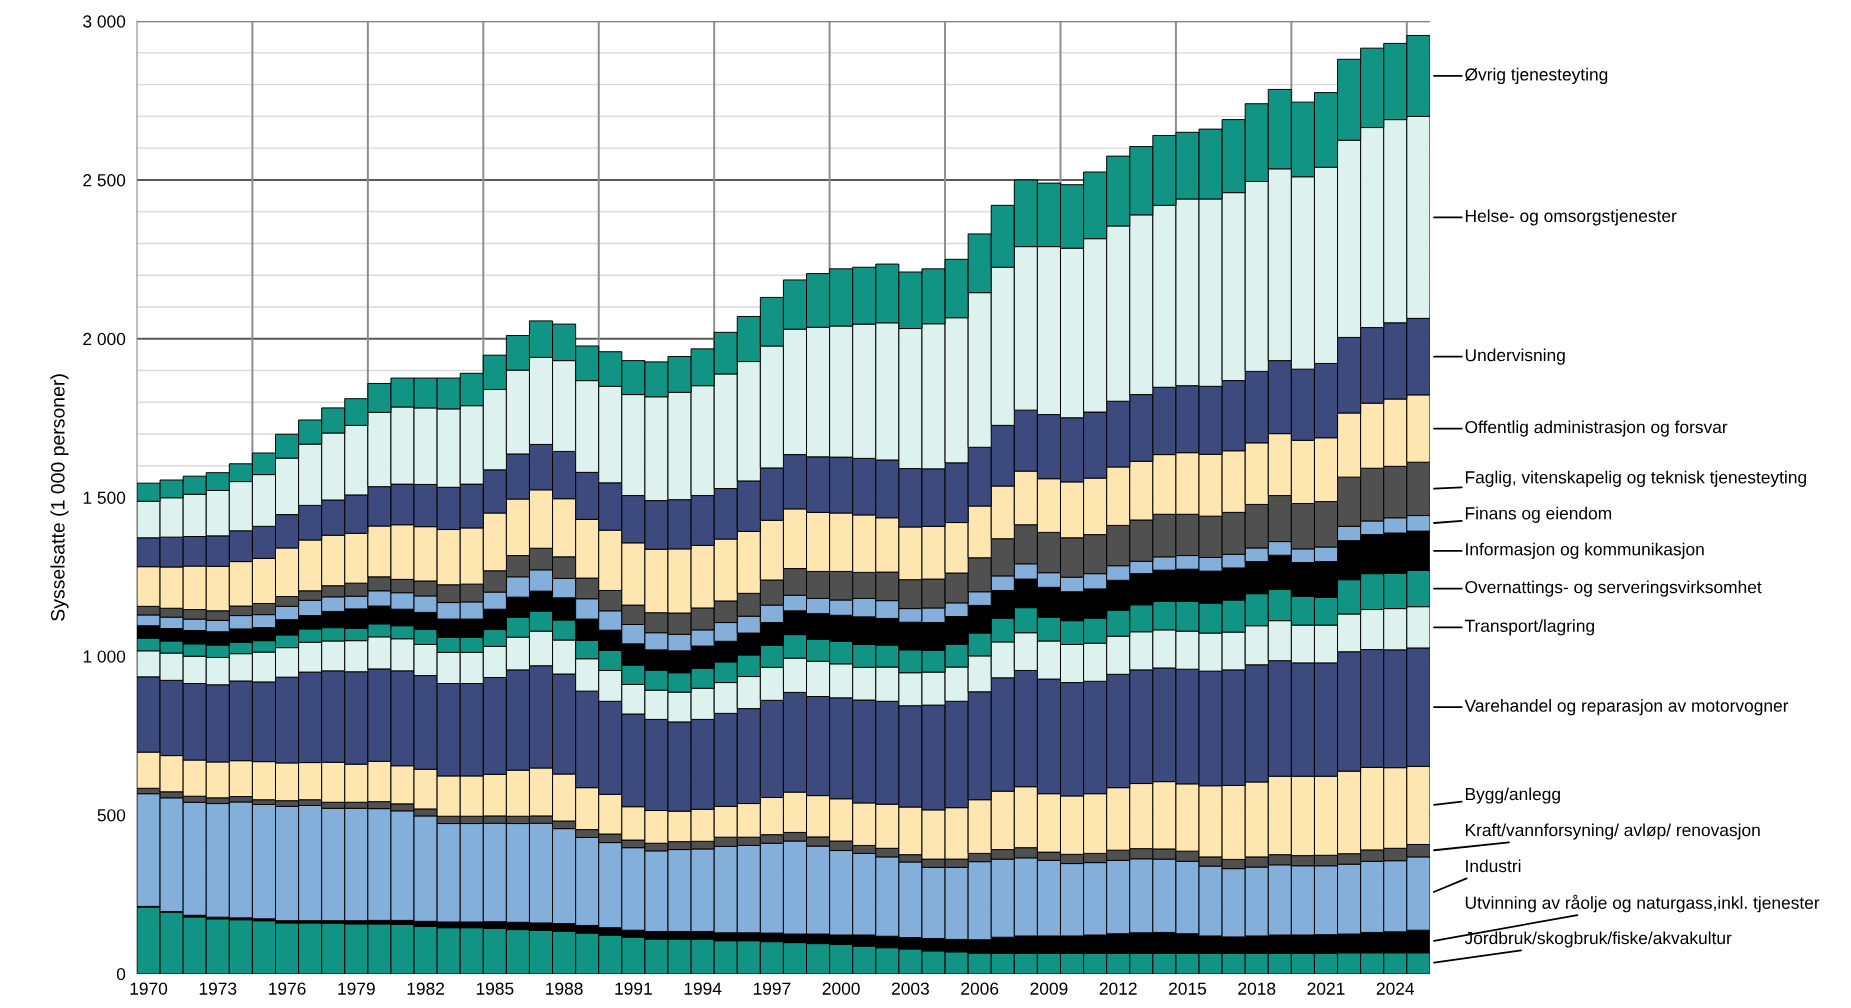  I want to click on legend-label: Informasjon og kommunikasjon, so click(1585, 550).